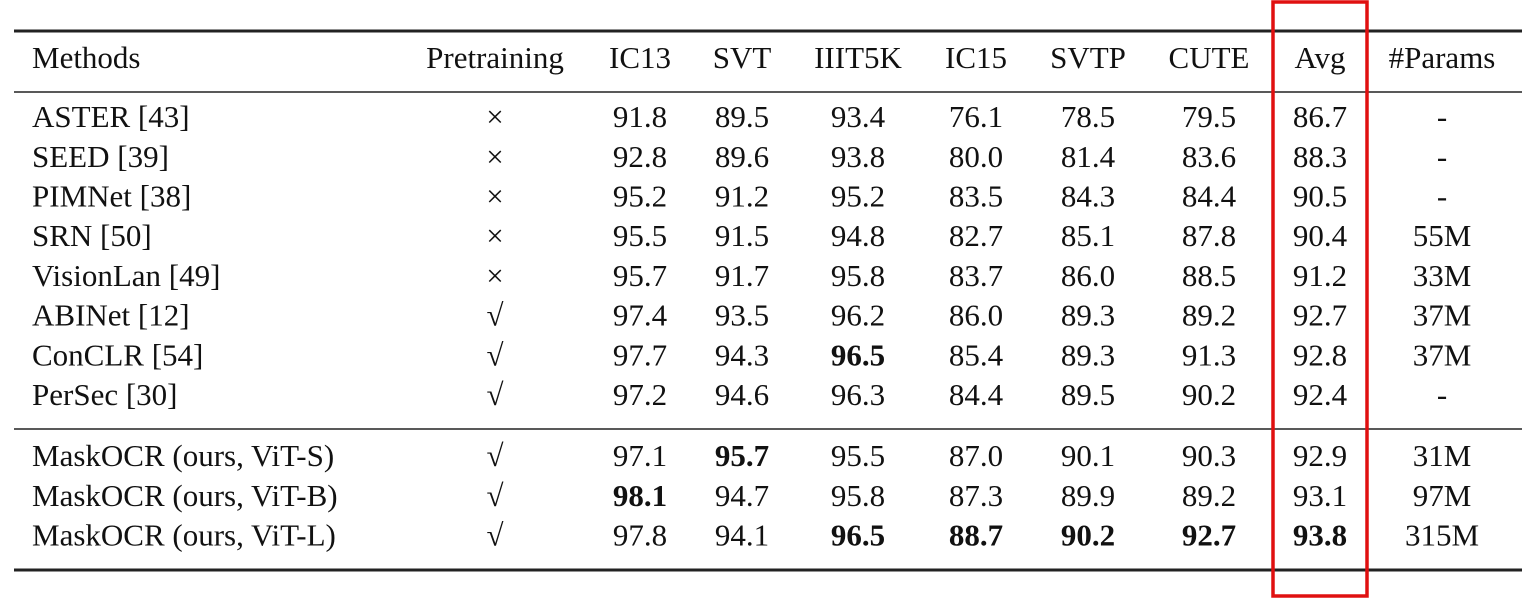 This screenshot has width=1536, height=599. I want to click on cell: 93.8, so click(1320, 535).